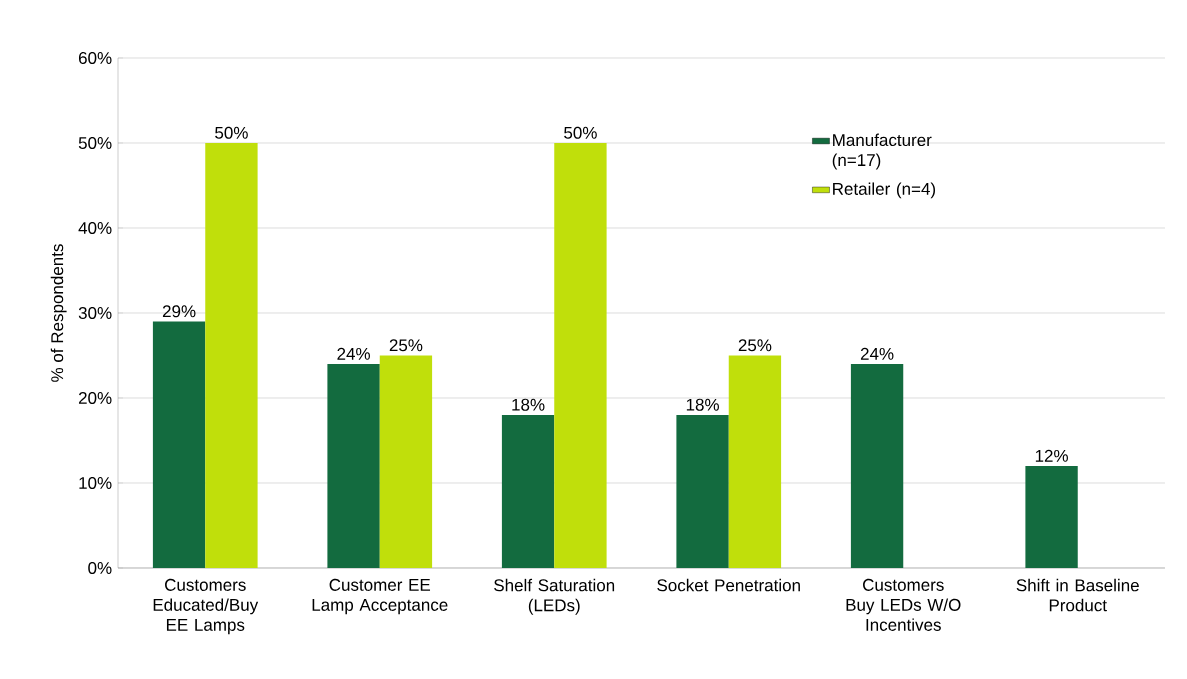  What do you see at coordinates (95, 398) in the screenshot?
I see `y-tick-label: 20%` at bounding box center [95, 398].